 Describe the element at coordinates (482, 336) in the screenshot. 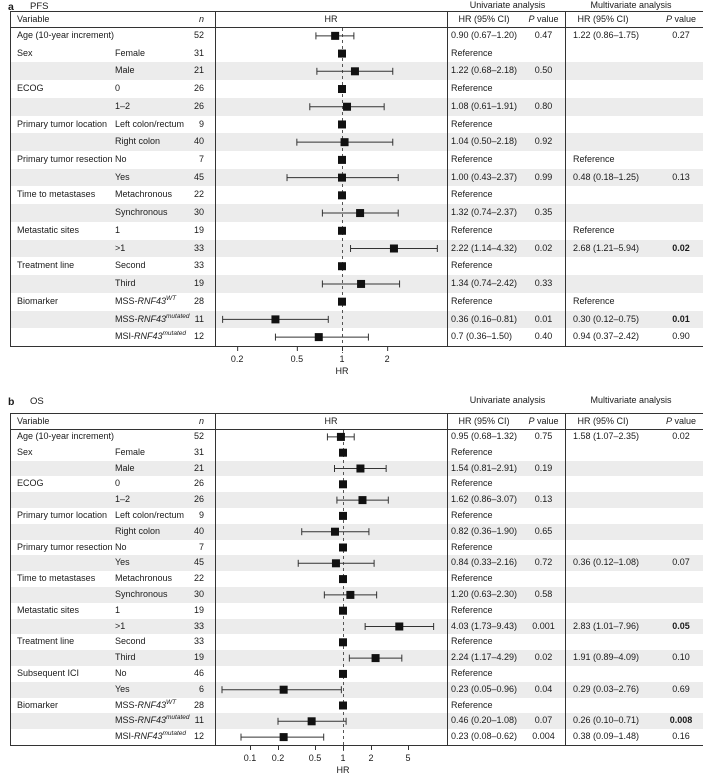

I see `univariate-hr-ci: 0.7 (0.36–1.50)` at that location.